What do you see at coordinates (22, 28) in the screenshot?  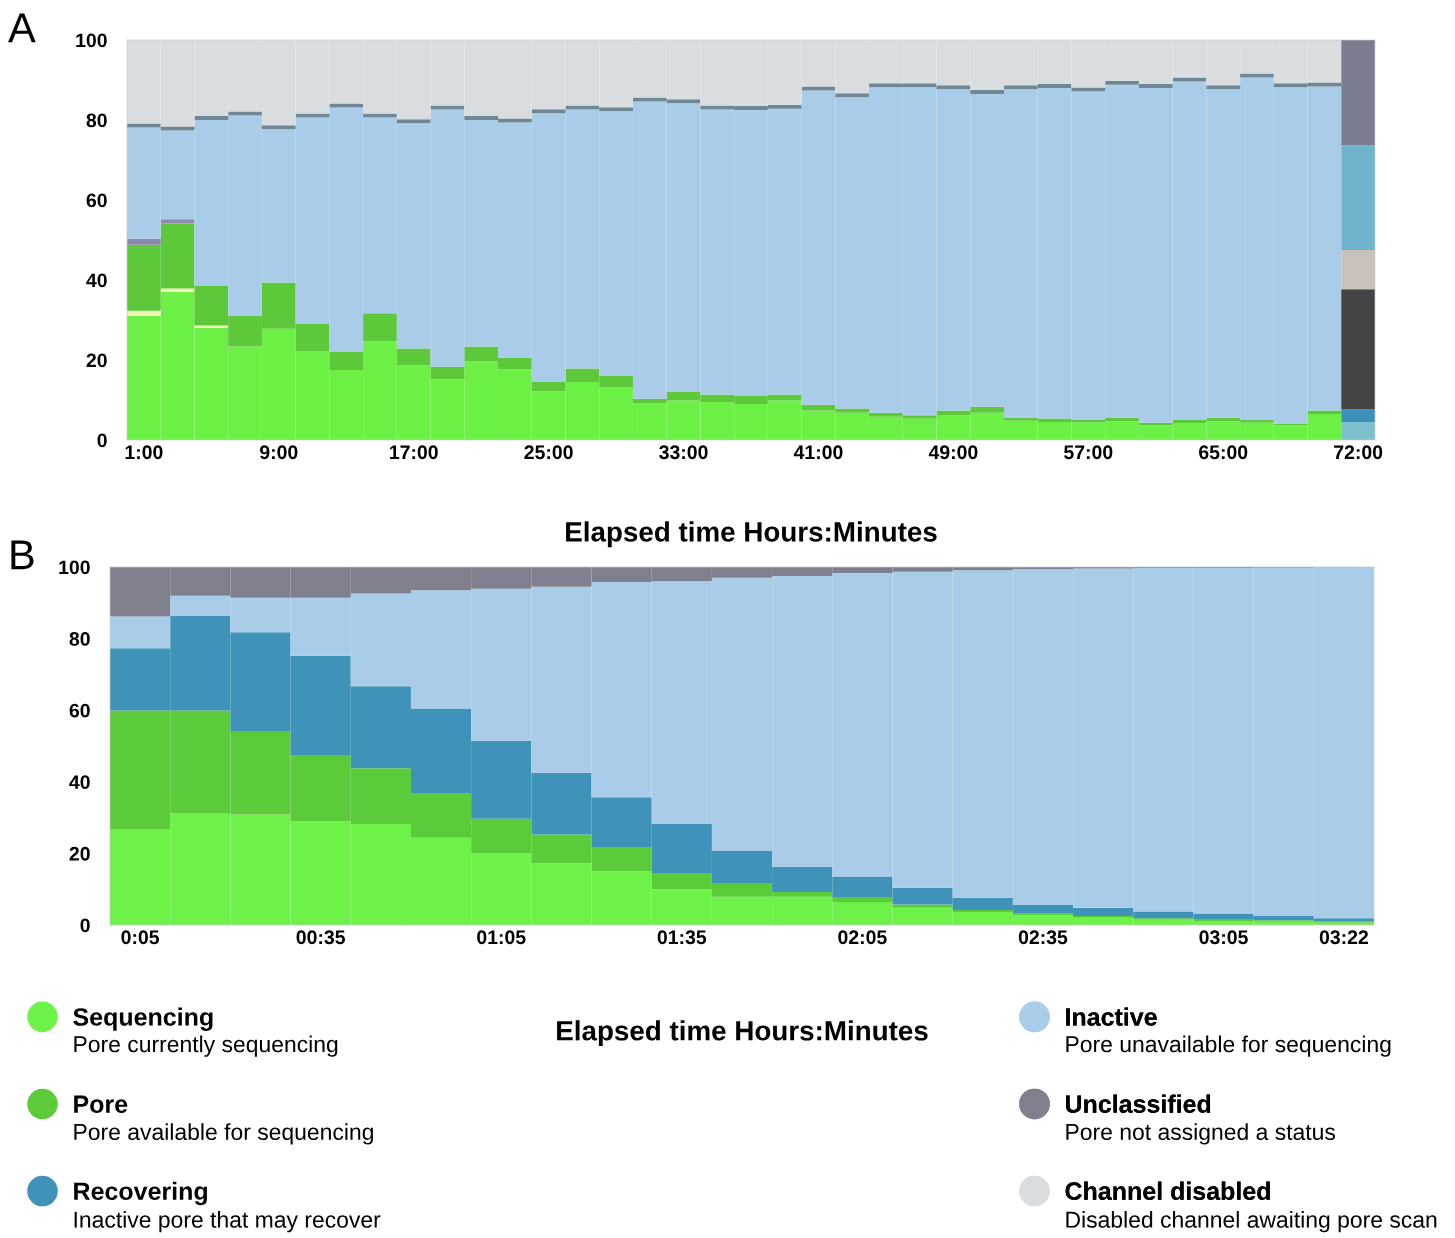 I see `text: A` at bounding box center [22, 28].